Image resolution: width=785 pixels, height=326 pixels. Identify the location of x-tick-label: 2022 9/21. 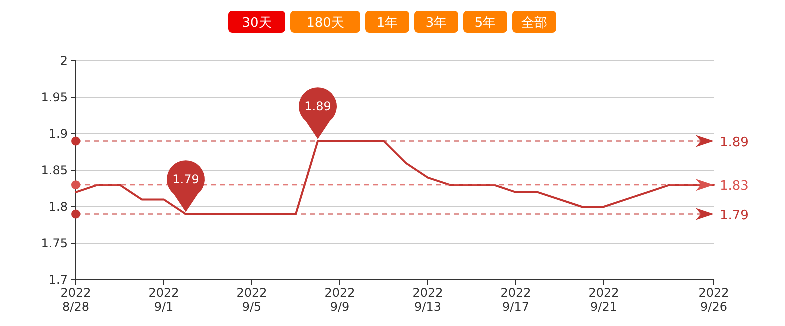
(604, 300).